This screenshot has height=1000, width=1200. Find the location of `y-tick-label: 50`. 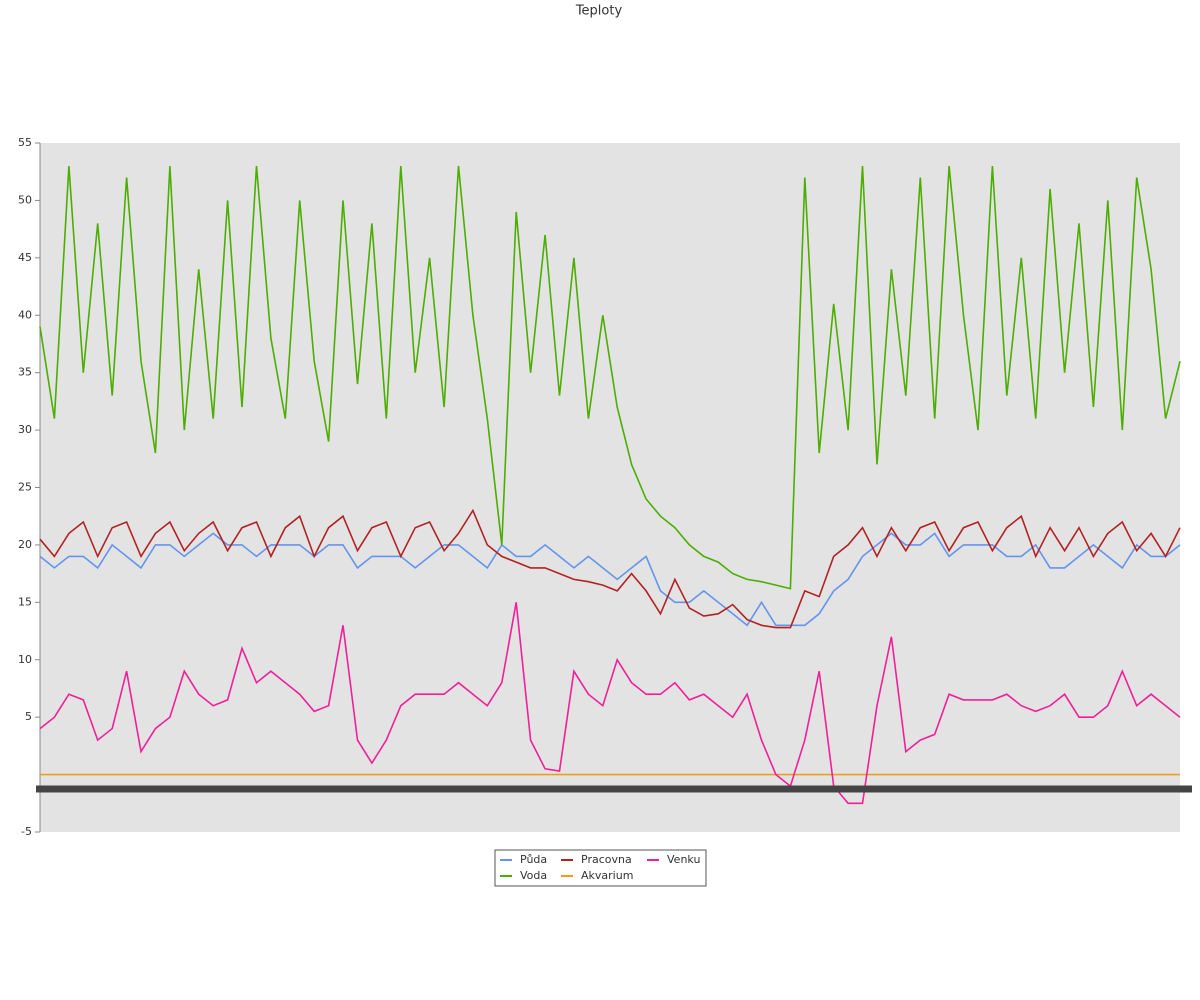

y-tick-label: 50 is located at coordinates (25, 199).